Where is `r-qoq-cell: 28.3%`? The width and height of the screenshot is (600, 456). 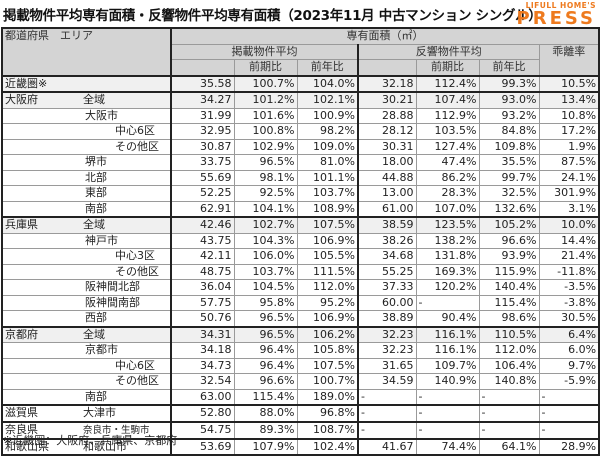 r-qoq-cell: 28.3% is located at coordinates (447, 193).